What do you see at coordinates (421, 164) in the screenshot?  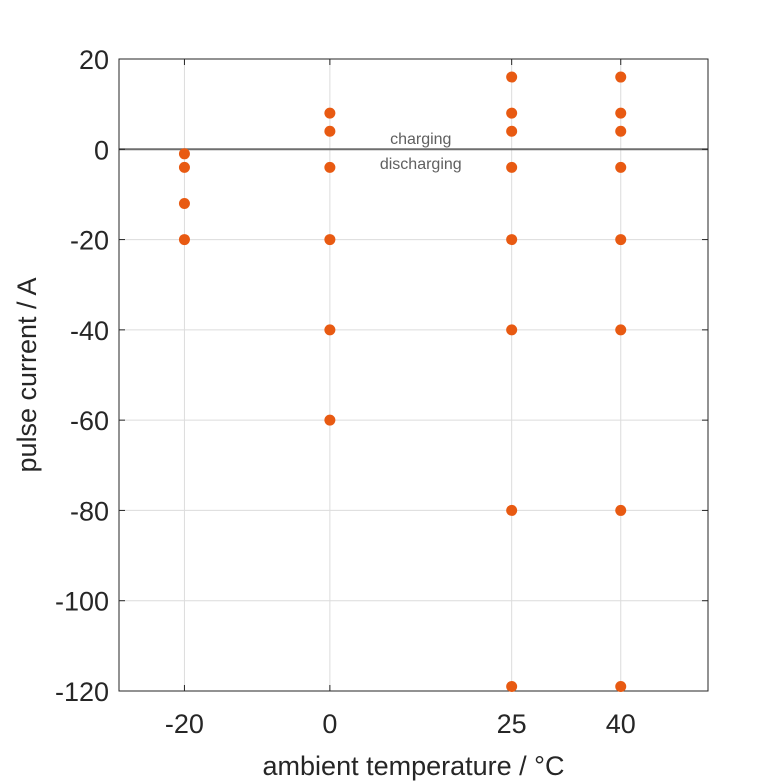 I see `annotation-label: discharging` at bounding box center [421, 164].